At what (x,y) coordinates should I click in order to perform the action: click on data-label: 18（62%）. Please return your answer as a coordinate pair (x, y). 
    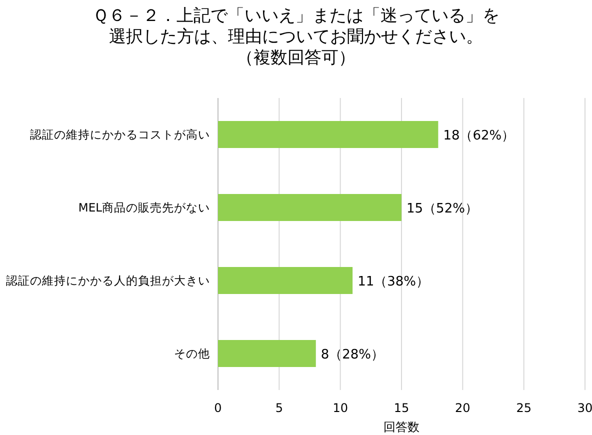
    Looking at the image, I should click on (479, 136).